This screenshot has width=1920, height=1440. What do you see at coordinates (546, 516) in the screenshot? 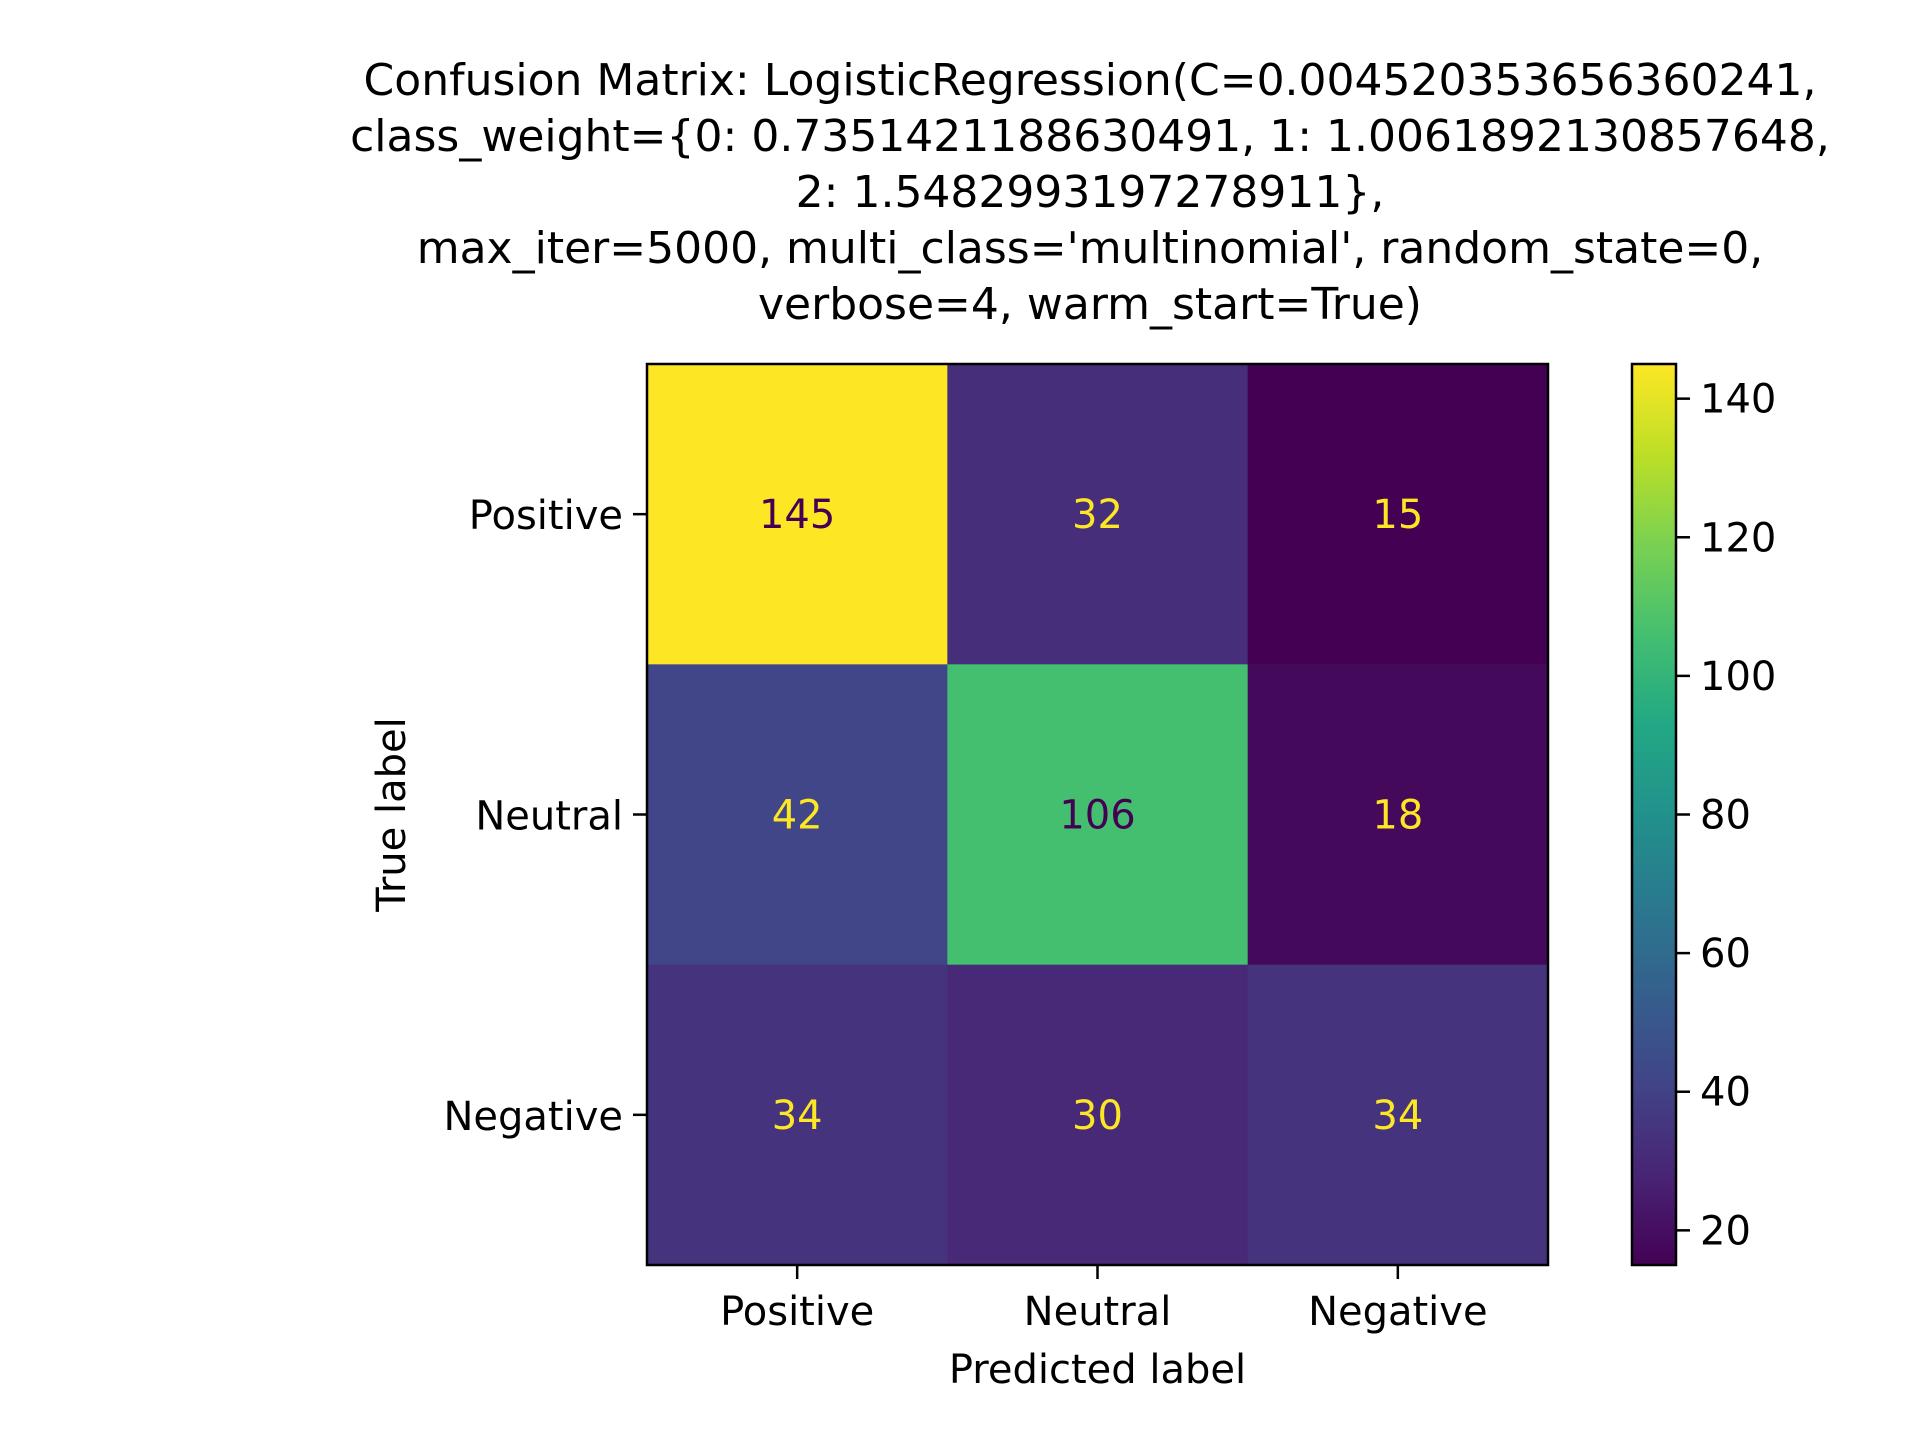
I see `y-tick-label: Positive` at bounding box center [546, 516].